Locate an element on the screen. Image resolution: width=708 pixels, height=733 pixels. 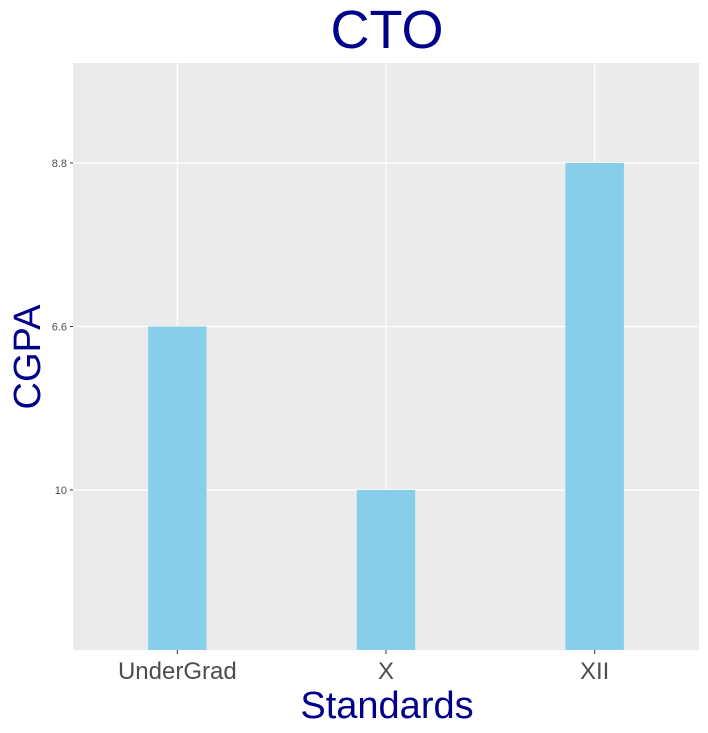
x-axis-ticks: UnderGrad X XII is located at coordinates (363, 667).